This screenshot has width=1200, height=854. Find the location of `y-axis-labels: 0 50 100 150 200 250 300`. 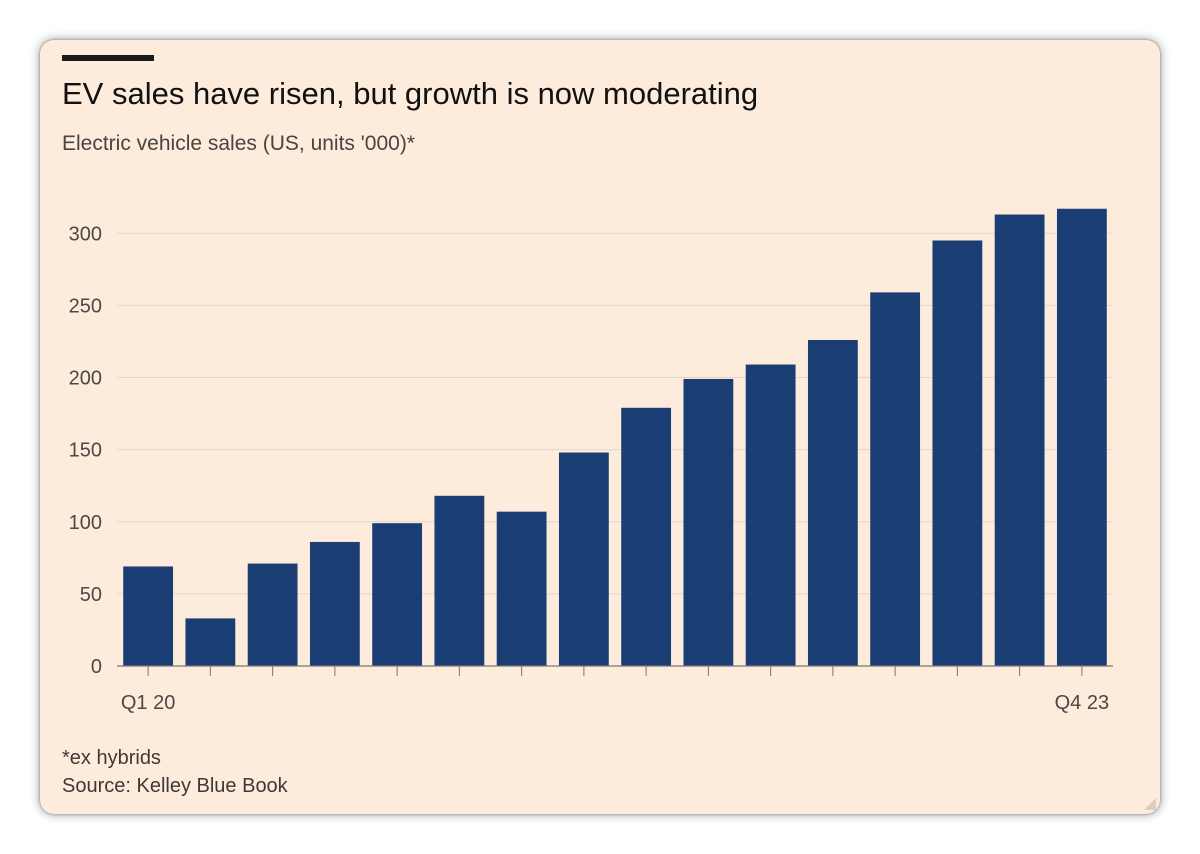

y-axis-labels: 0 50 100 150 200 250 300 is located at coordinates (85, 450).